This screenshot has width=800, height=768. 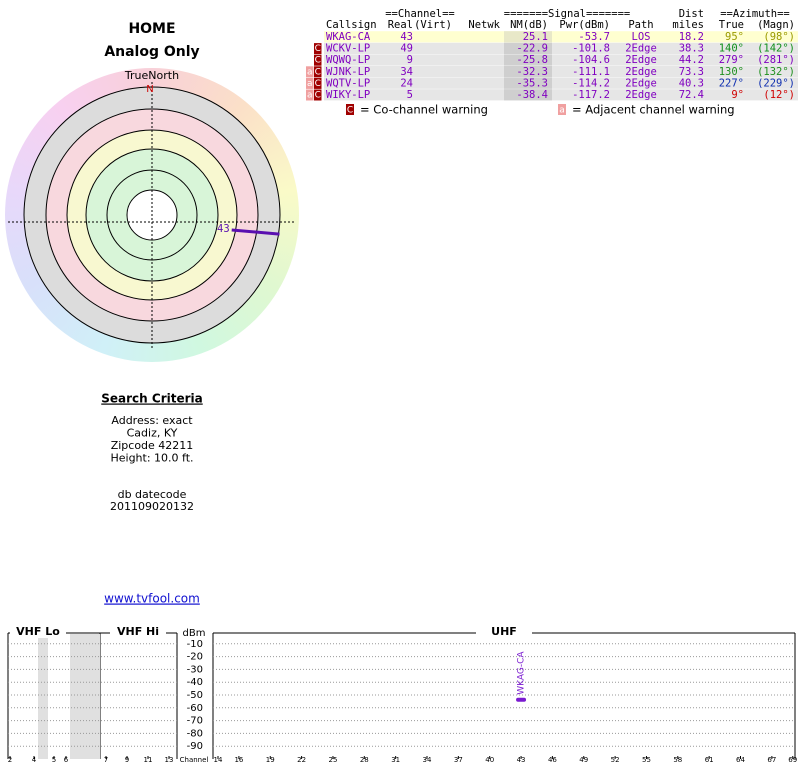 I want to click on y-tick-label: -50, so click(x=195, y=695).